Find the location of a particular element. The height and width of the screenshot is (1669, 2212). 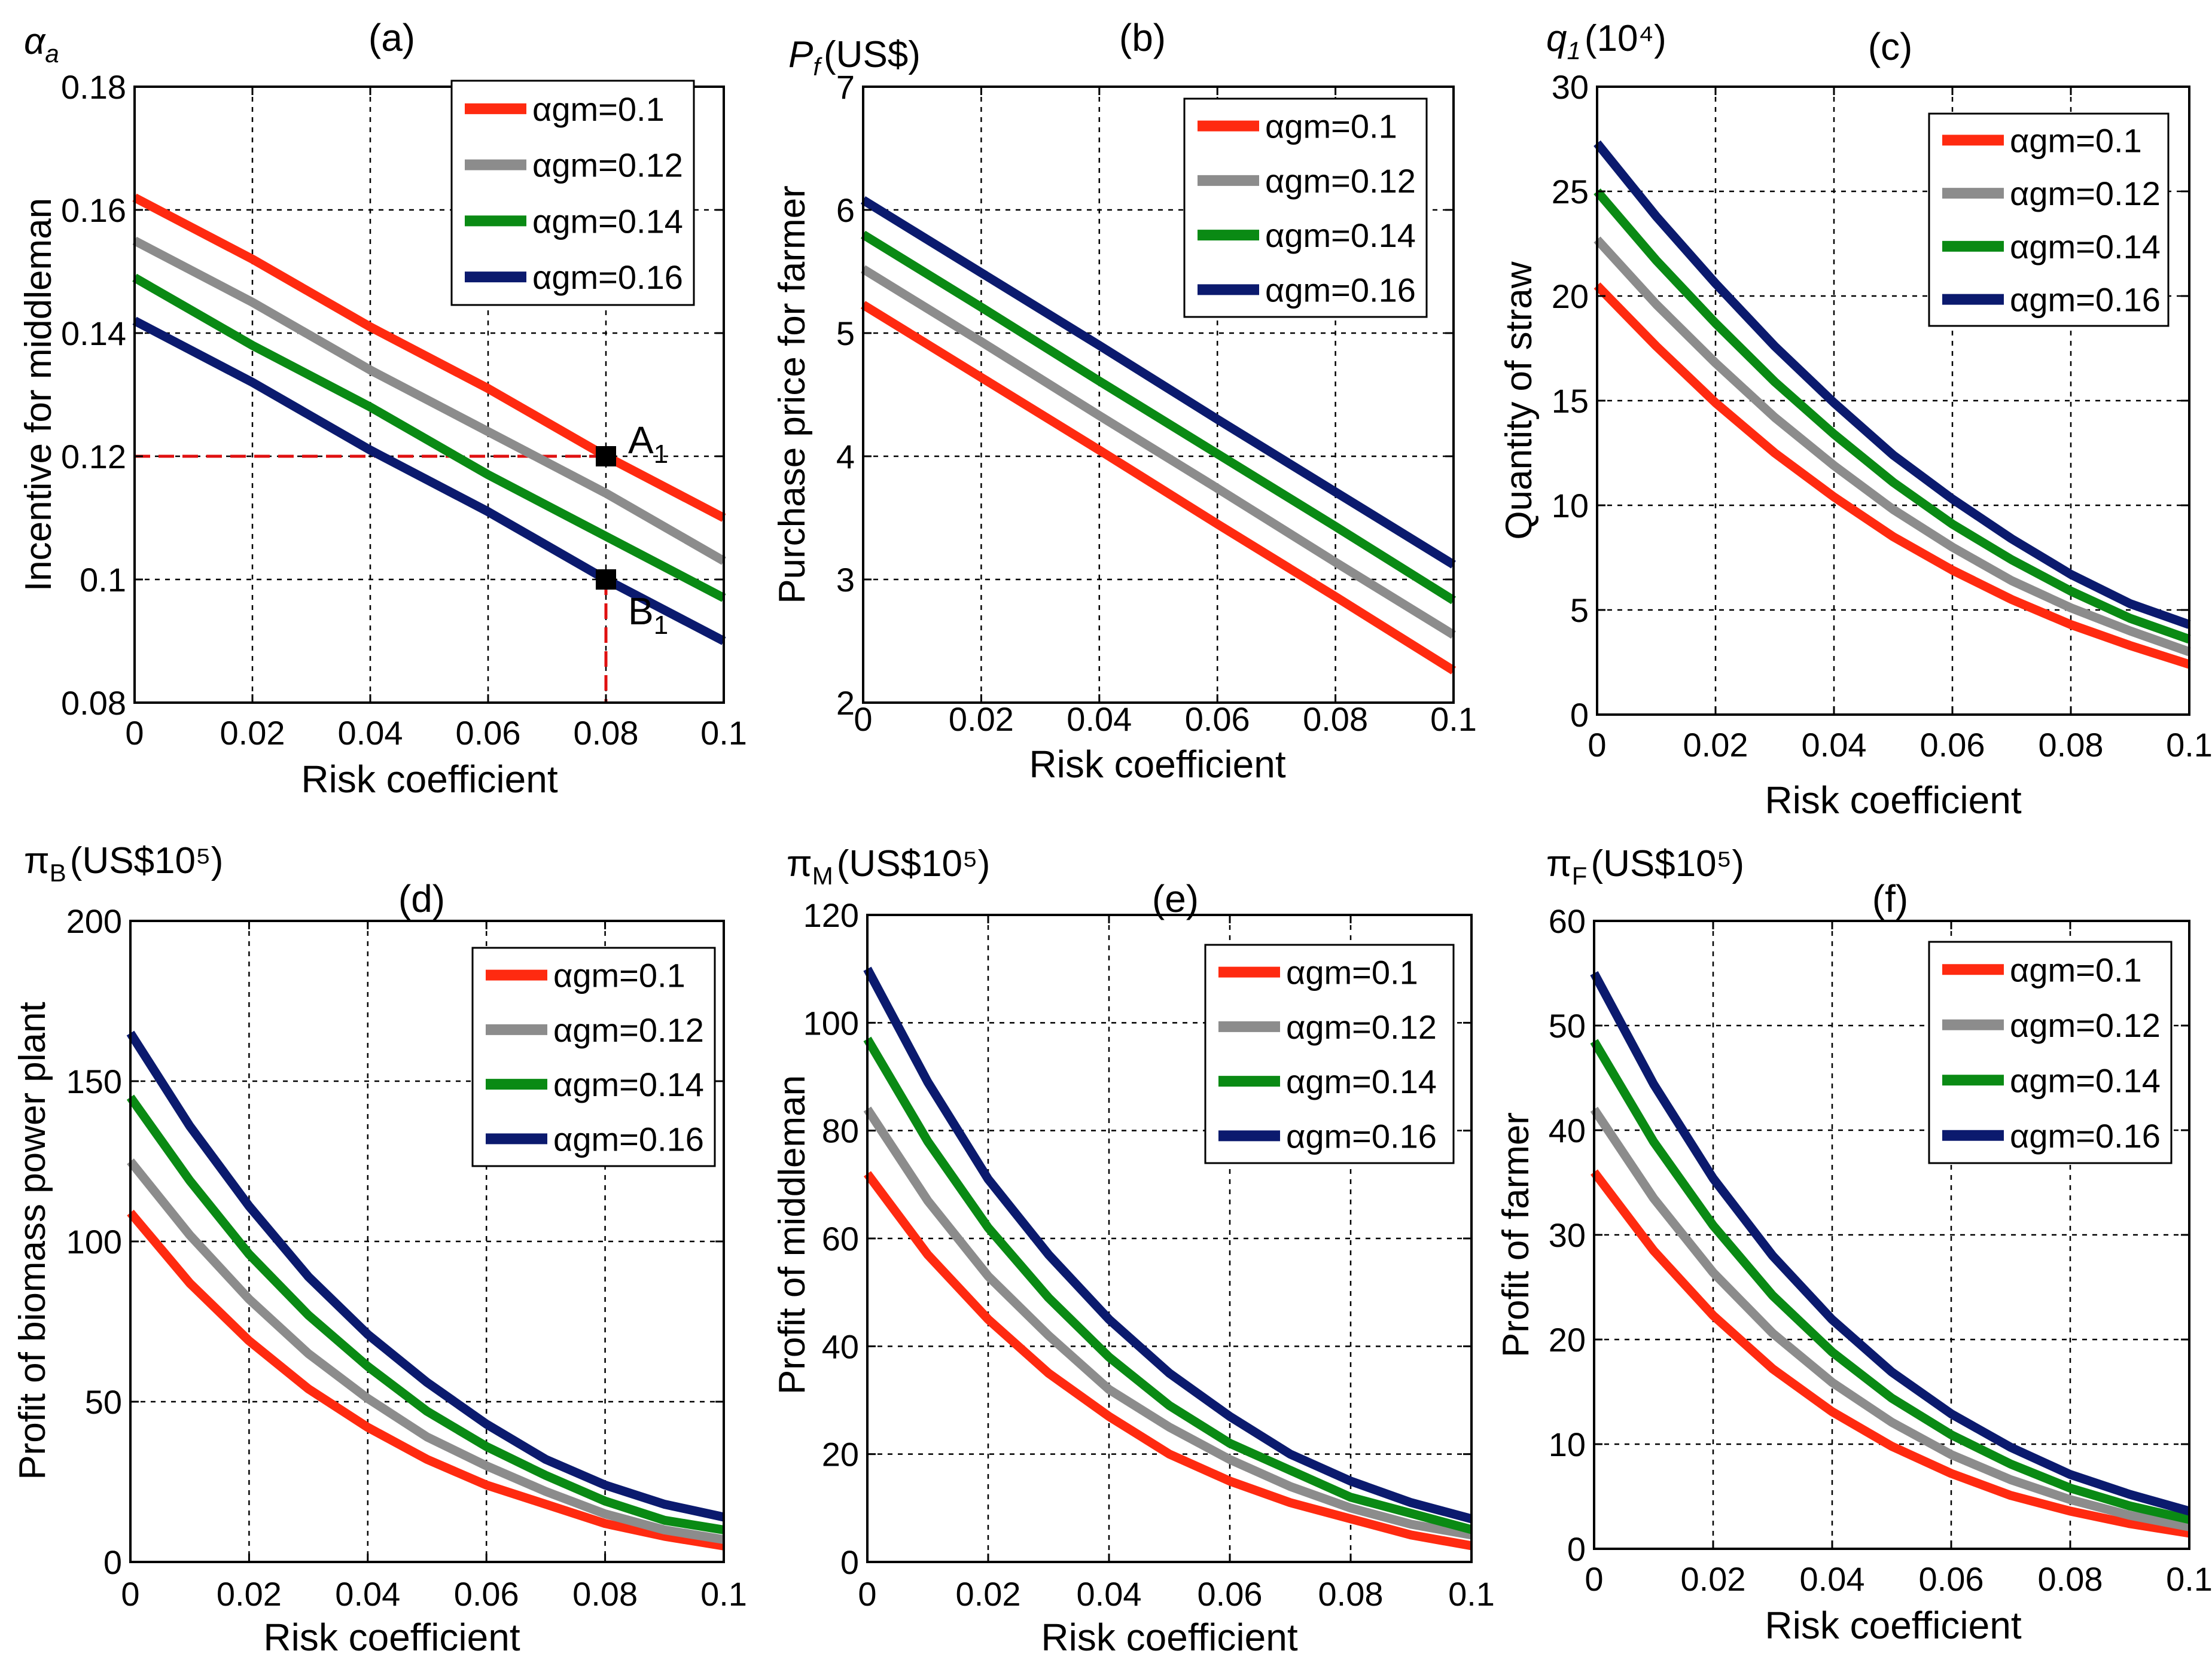

annotation-A1: A1 is located at coordinates (648, 444).